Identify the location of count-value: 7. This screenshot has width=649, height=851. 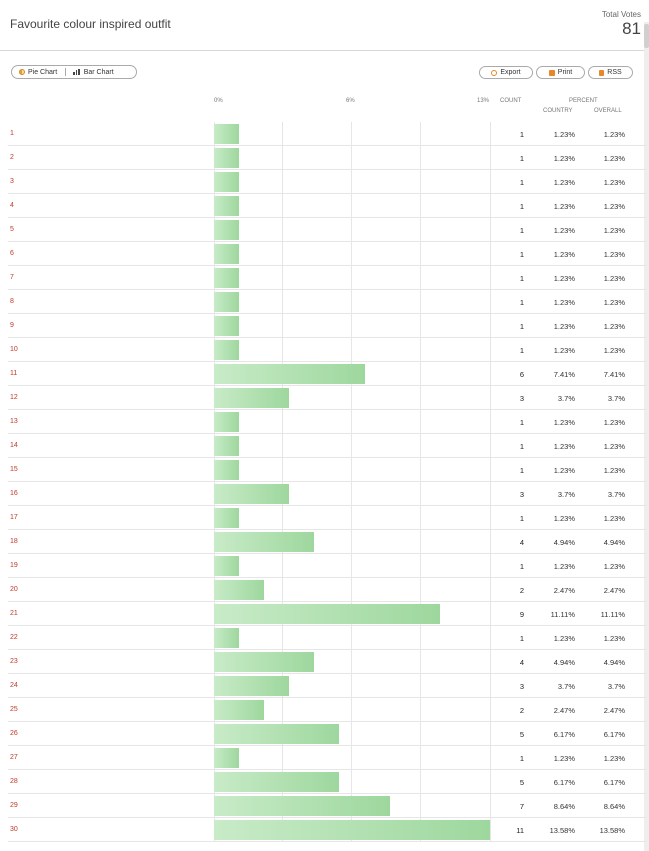
(521, 806).